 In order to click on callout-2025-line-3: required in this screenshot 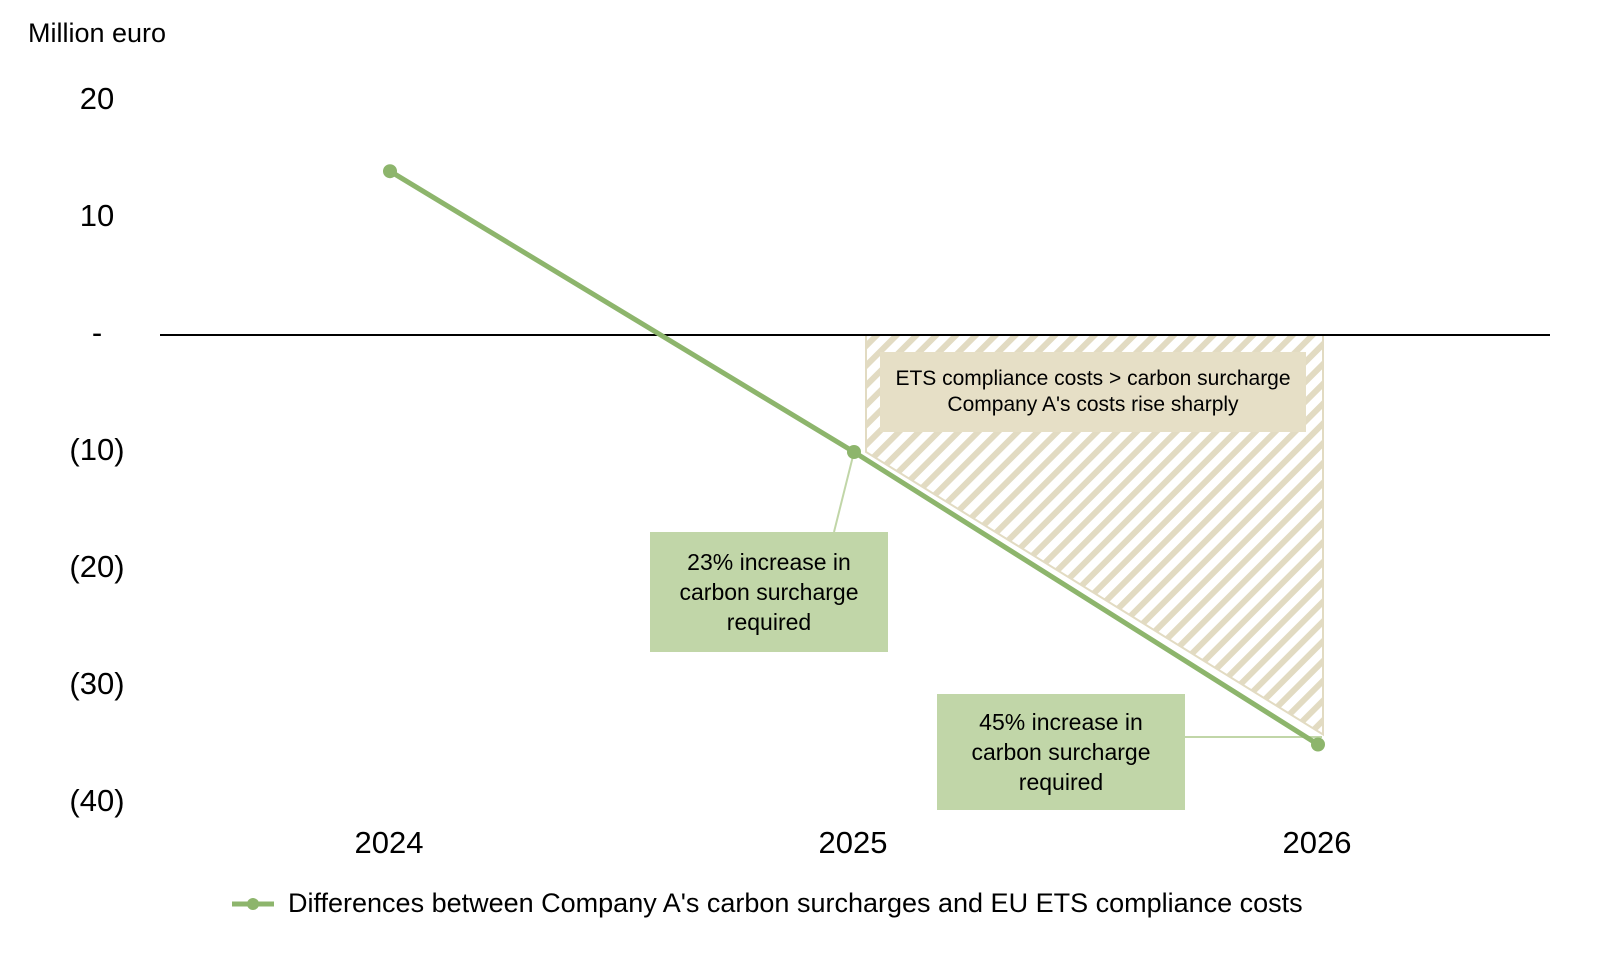, I will do `click(769, 622)`.